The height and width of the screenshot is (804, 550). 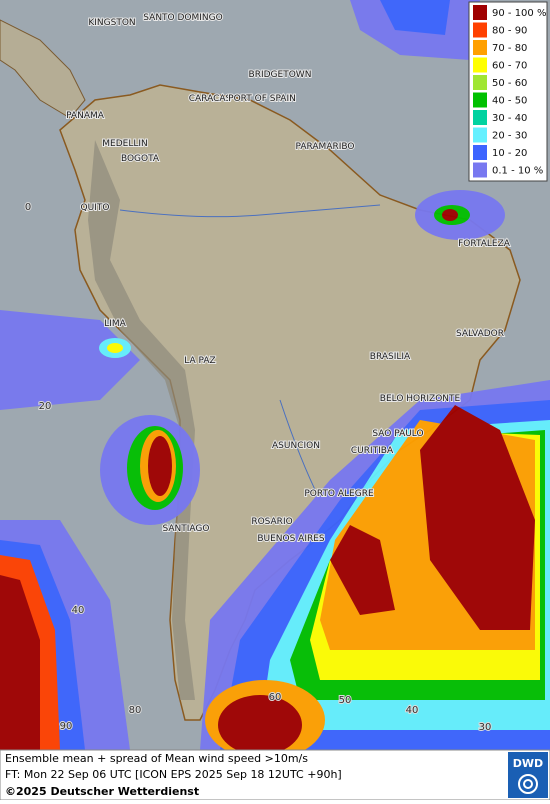 What do you see at coordinates (480, 334) in the screenshot?
I see `city-label: SALVADOR` at bounding box center [480, 334].